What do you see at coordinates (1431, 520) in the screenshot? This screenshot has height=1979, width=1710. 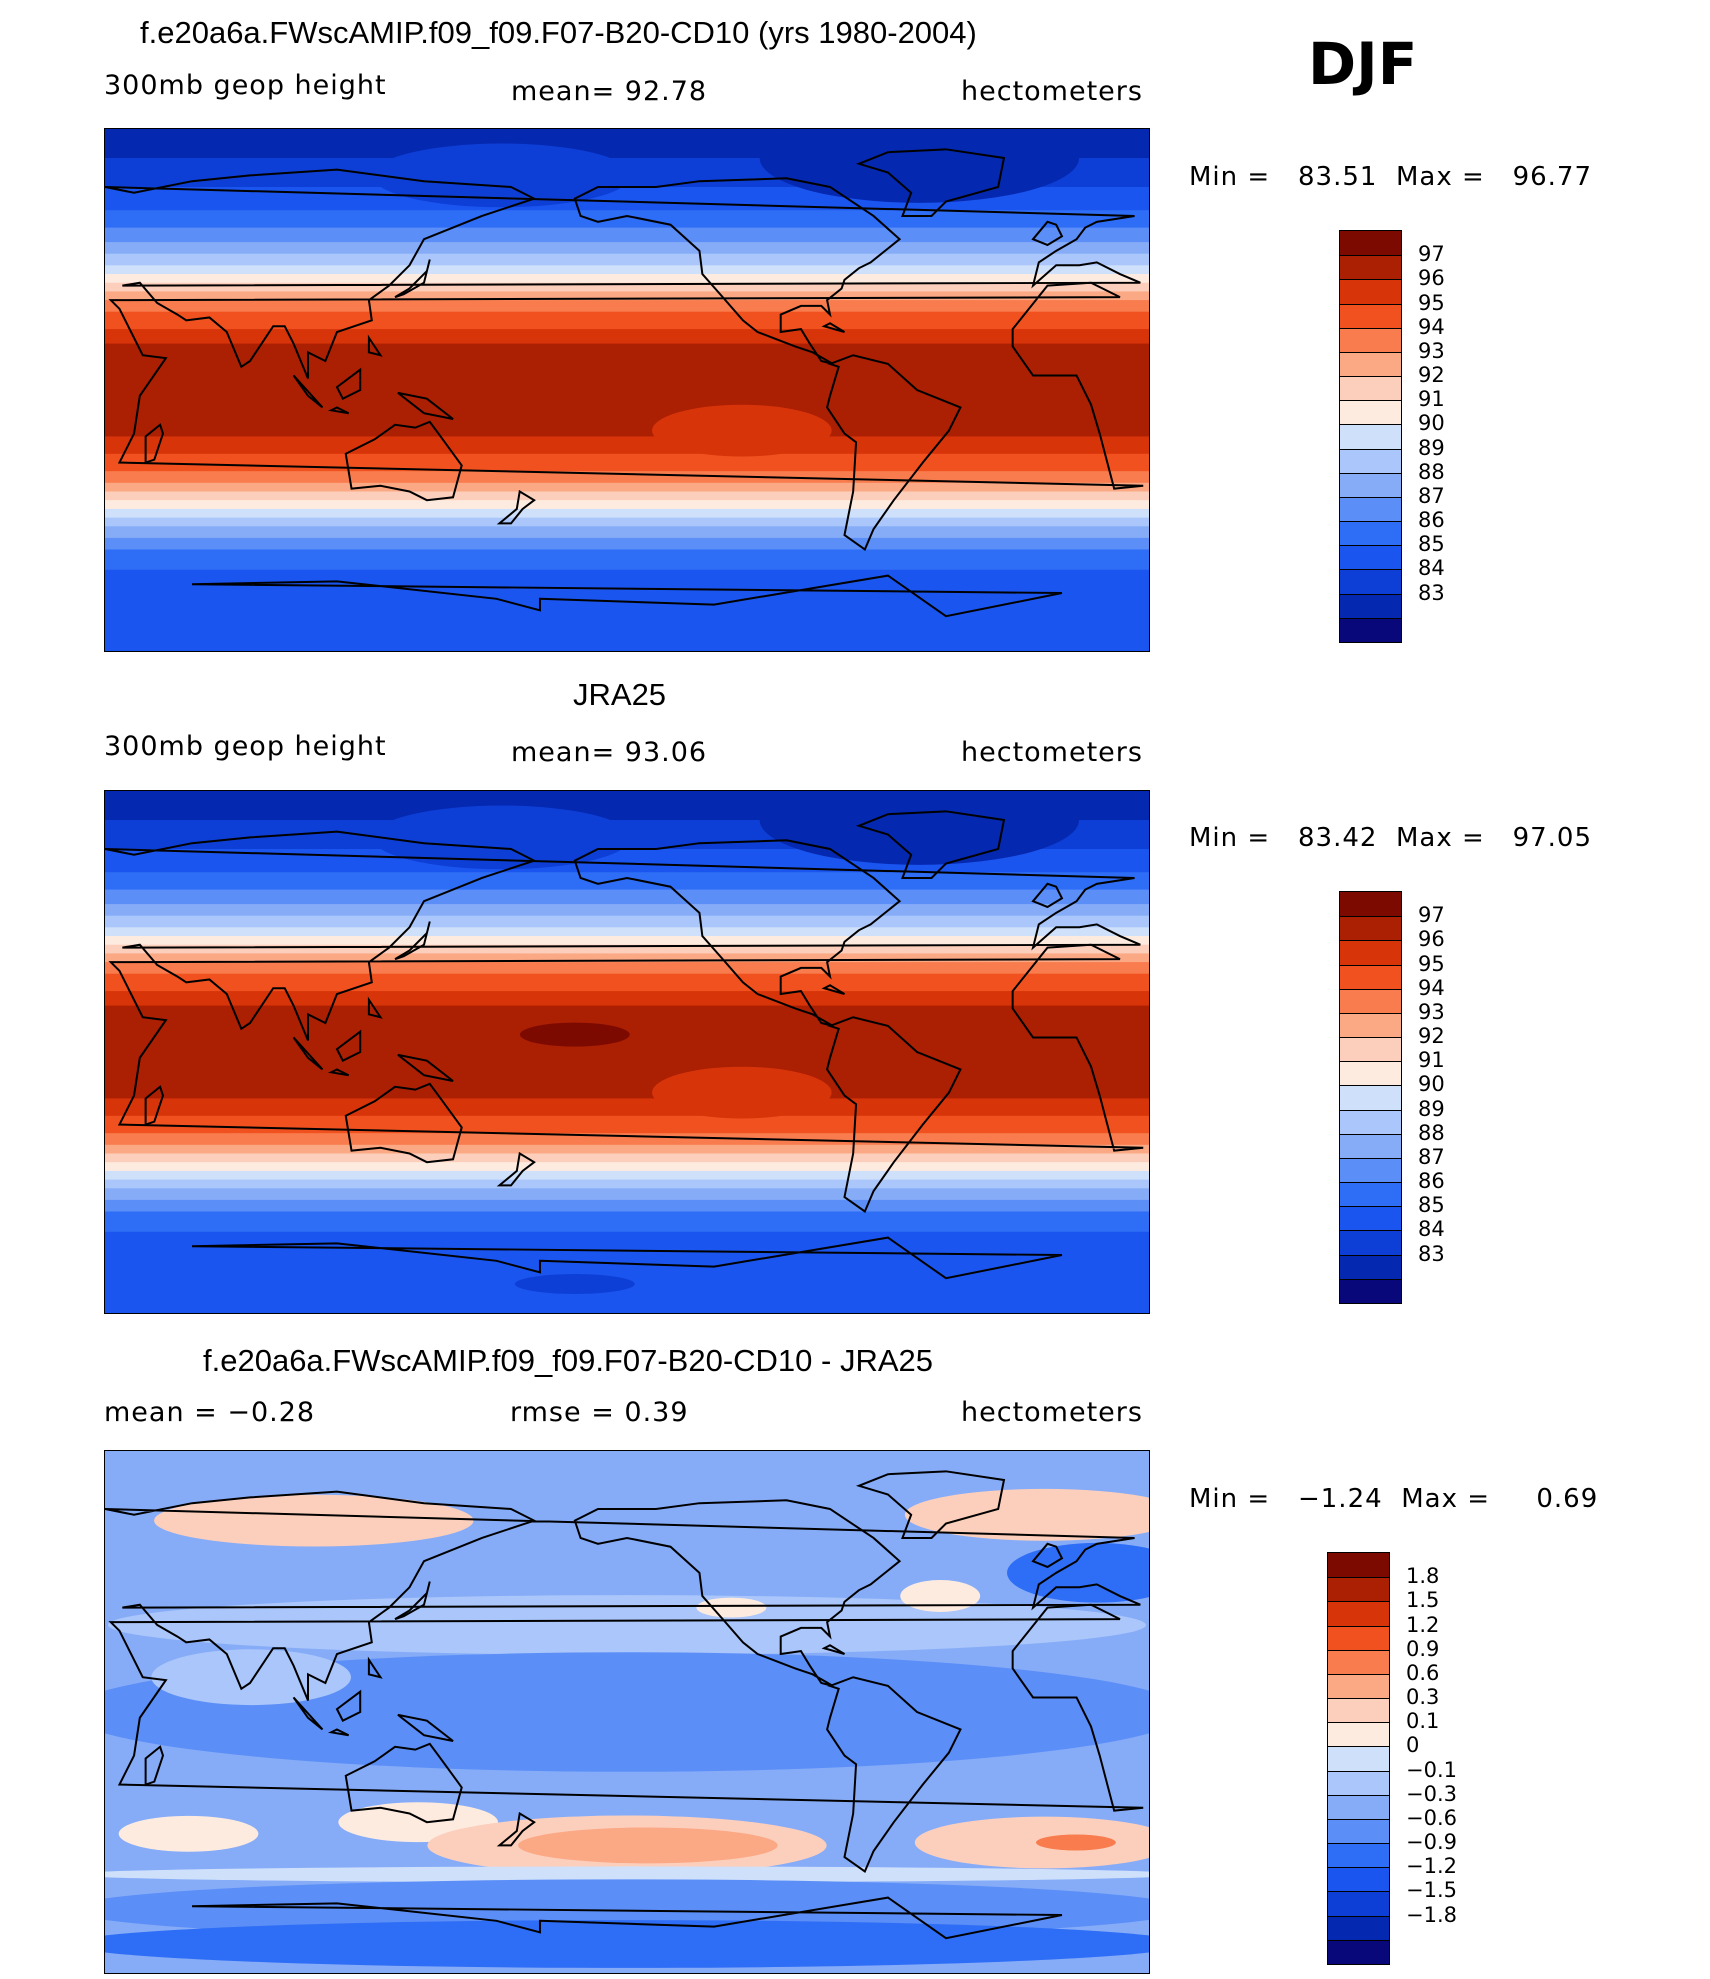 I see `colorbar-tick-label: 86` at bounding box center [1431, 520].